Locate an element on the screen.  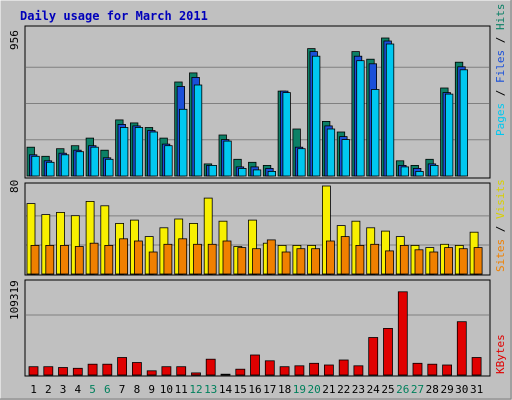
x-tick-label: 18 is located at coordinates (284, 389).